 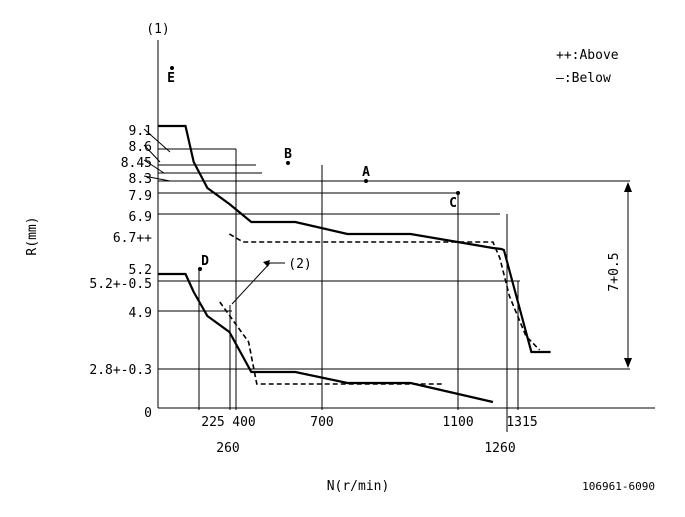 What do you see at coordinates (628, 363) in the screenshot?
I see `dimension-arrow-bottom` at bounding box center [628, 363].